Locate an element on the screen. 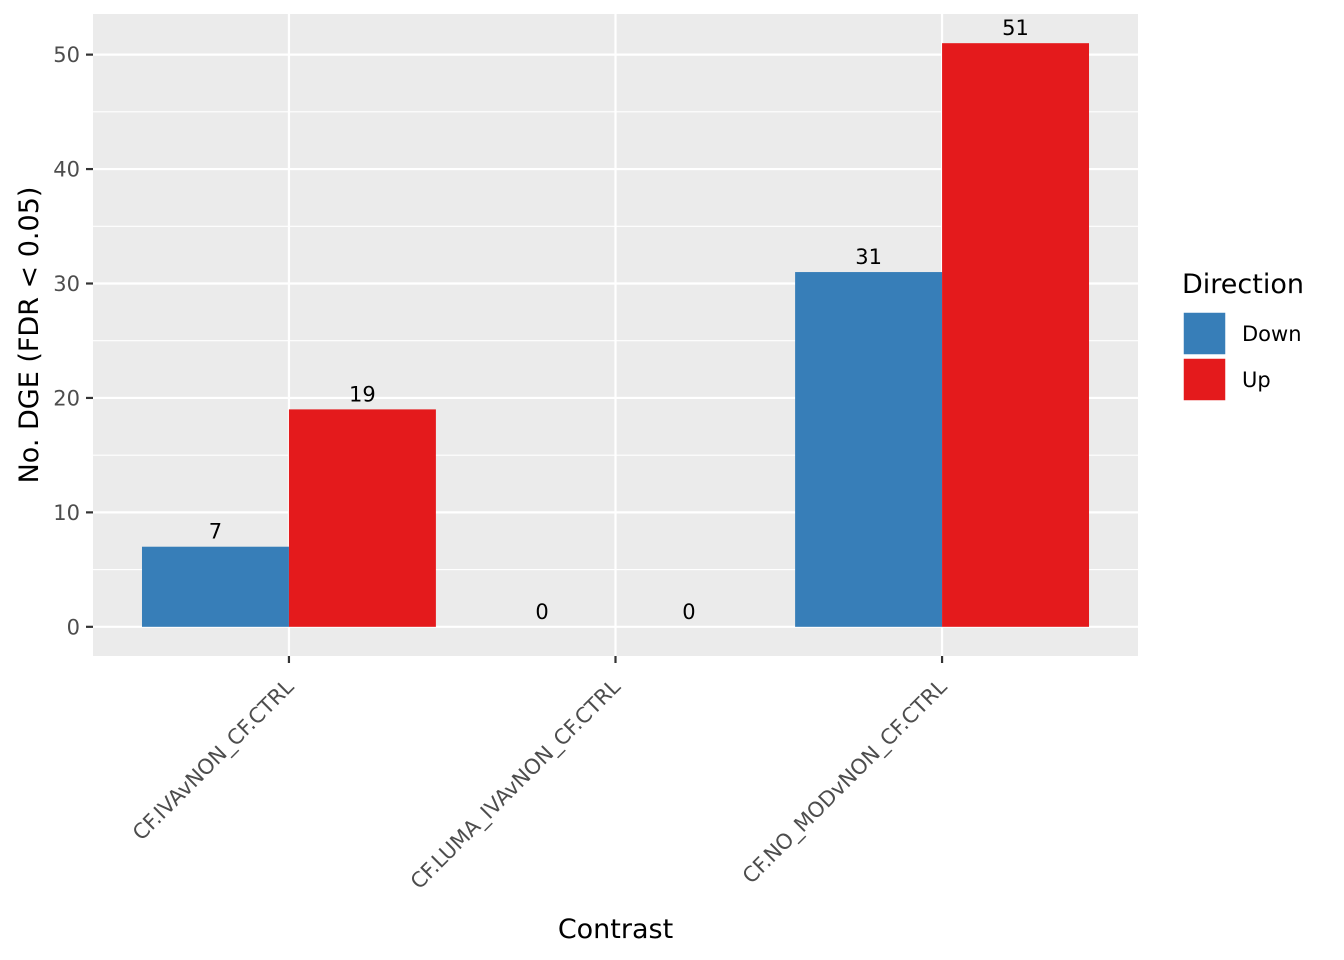 The width and height of the screenshot is (1344, 960). x-tick-label: CF.NO_MODvNON_CF.CTRL is located at coordinates (845, 781).